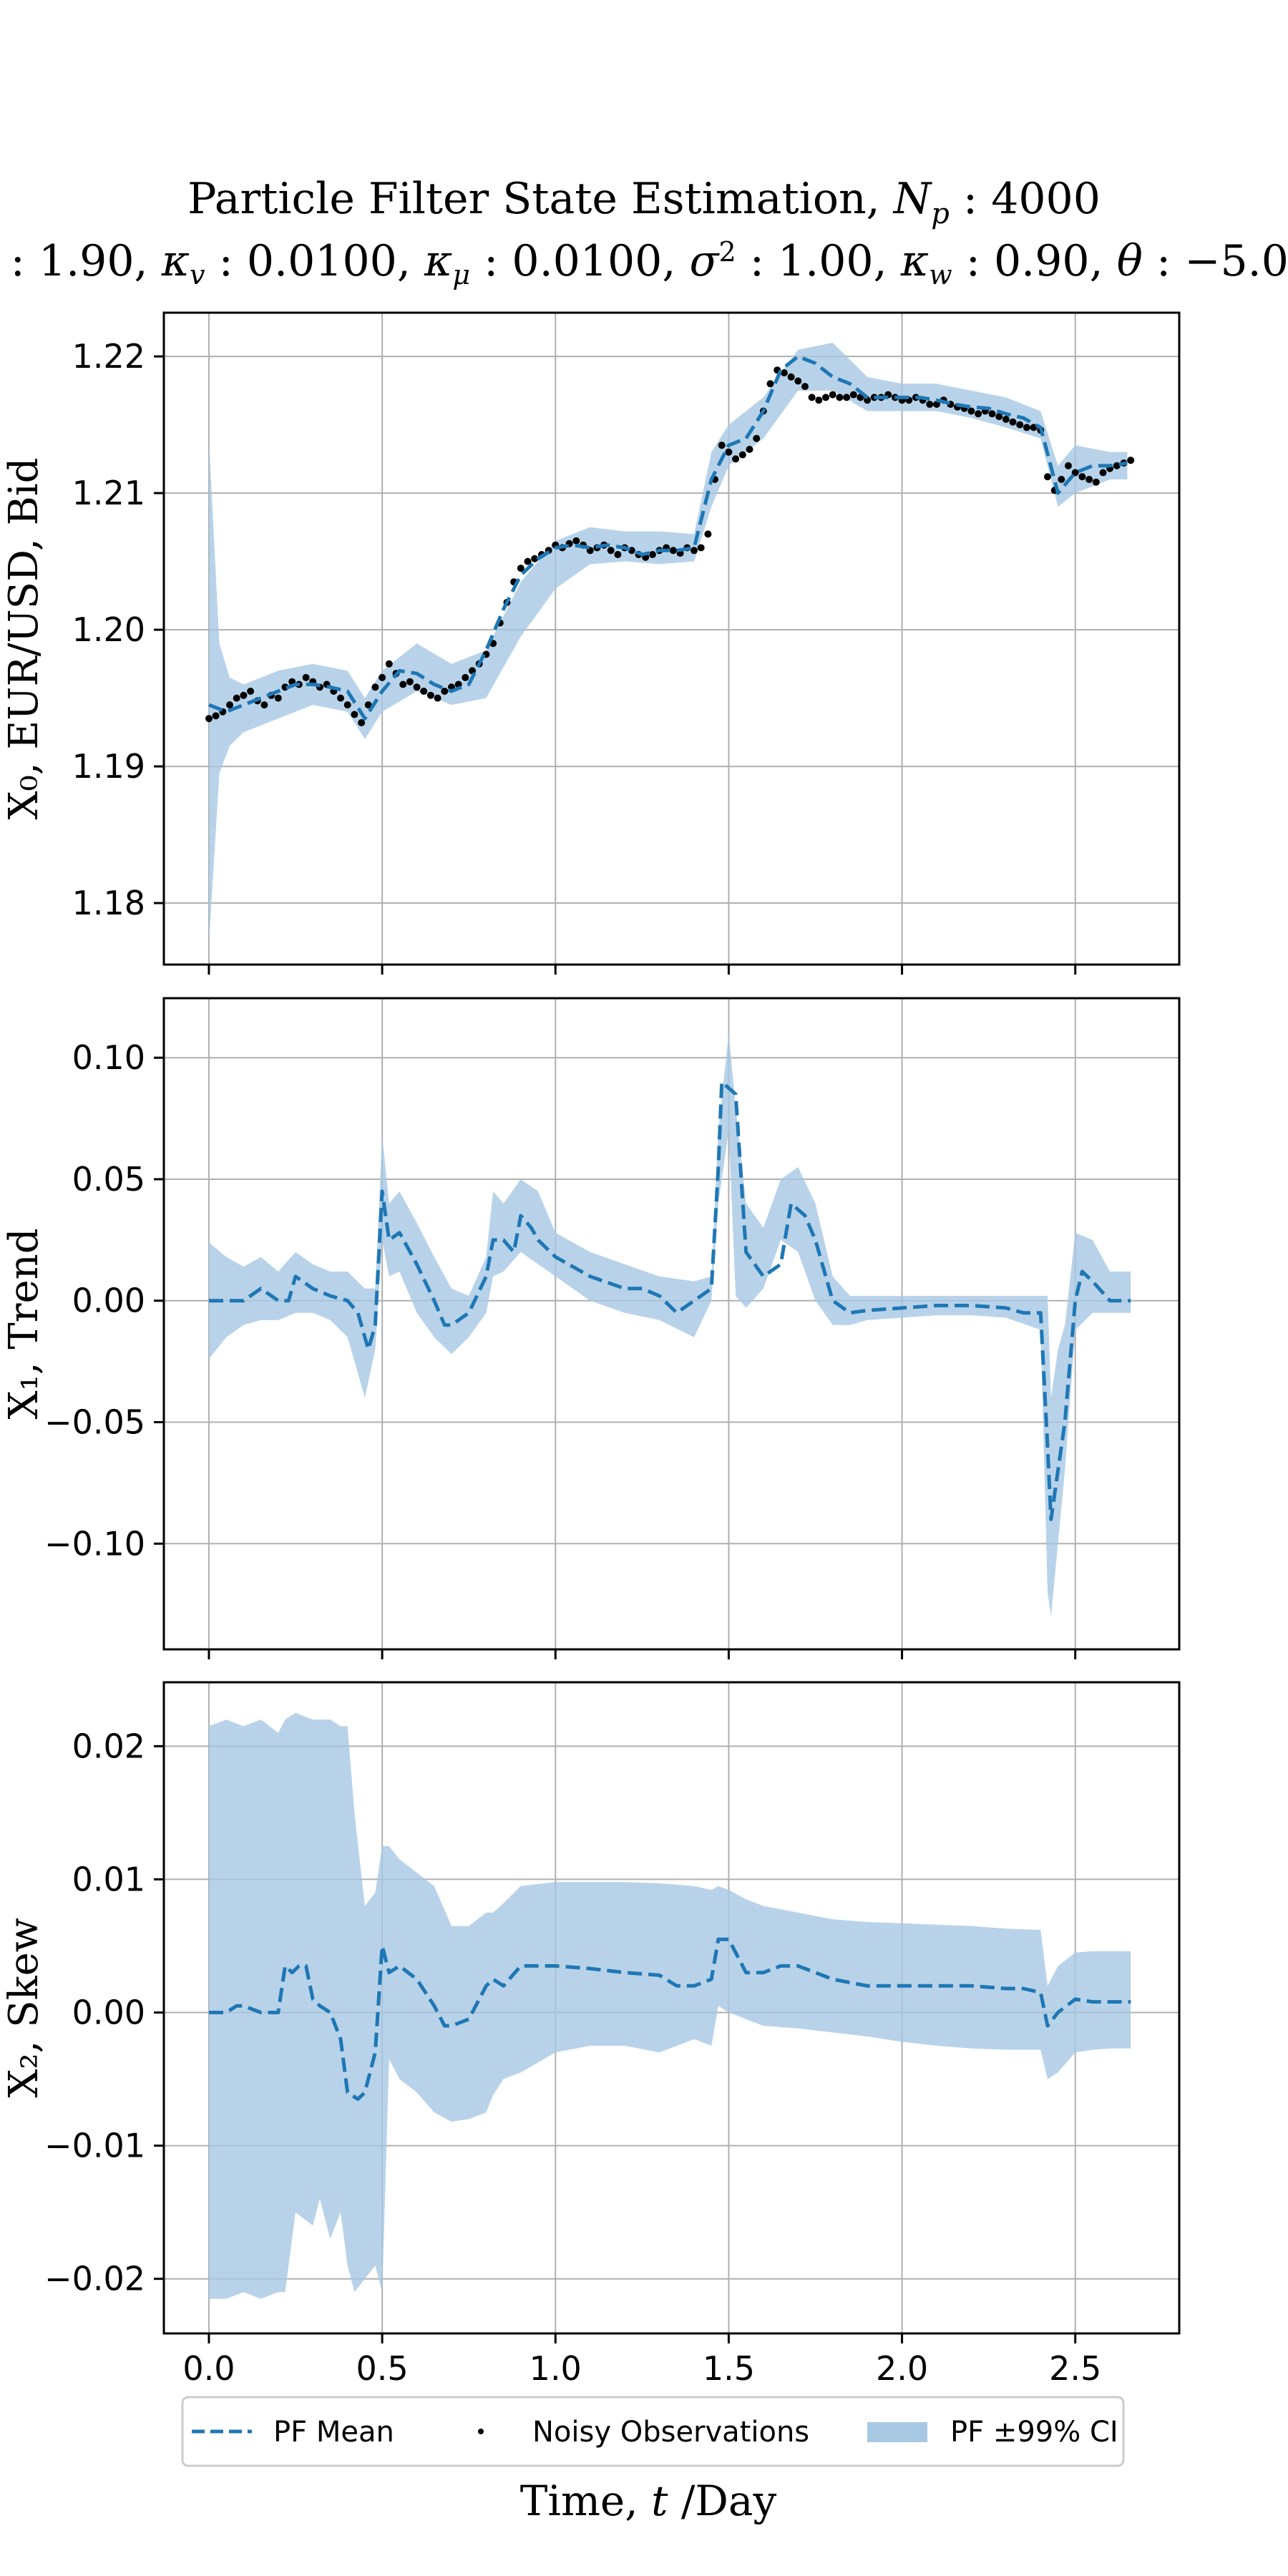 Image resolution: width=1288 pixels, height=2576 pixels. What do you see at coordinates (108, 493) in the screenshot?
I see `y-tick-label: 1.21` at bounding box center [108, 493].